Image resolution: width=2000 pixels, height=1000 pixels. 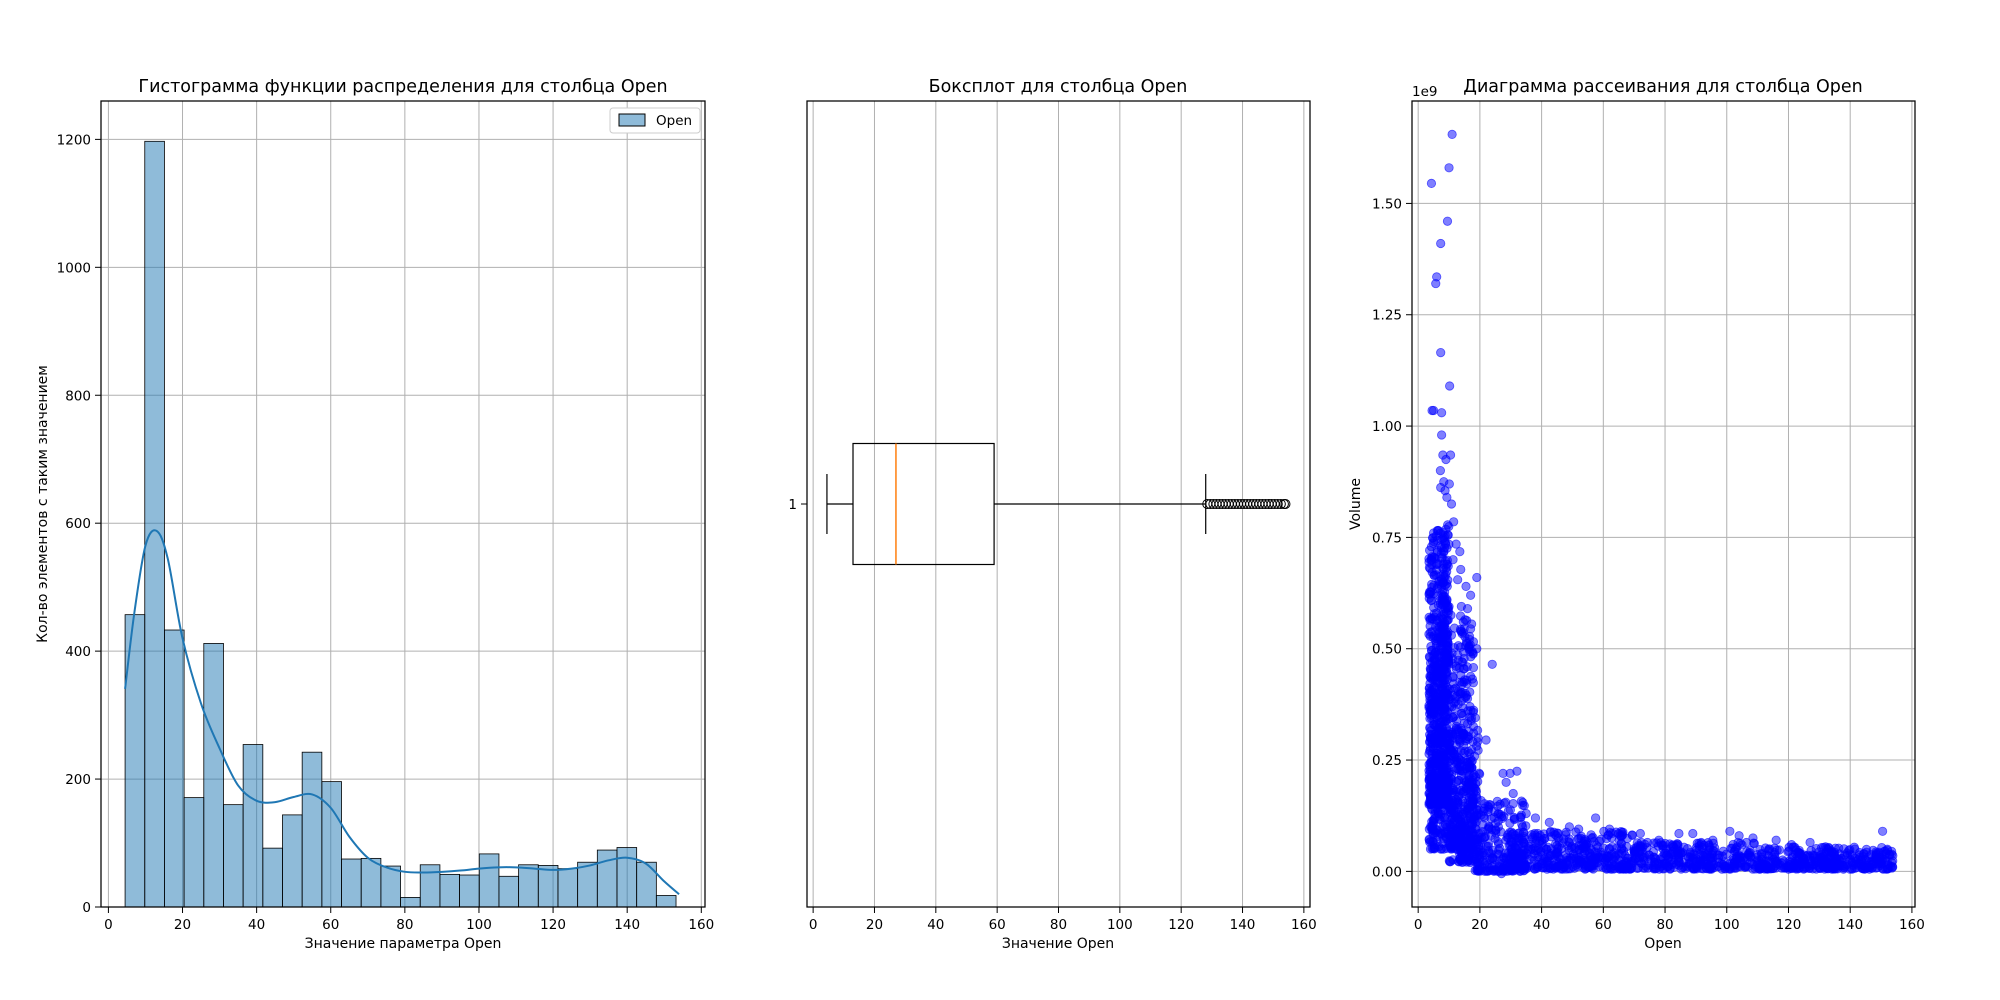 I want to click on y-tick-label: 200, so click(x=78, y=780).